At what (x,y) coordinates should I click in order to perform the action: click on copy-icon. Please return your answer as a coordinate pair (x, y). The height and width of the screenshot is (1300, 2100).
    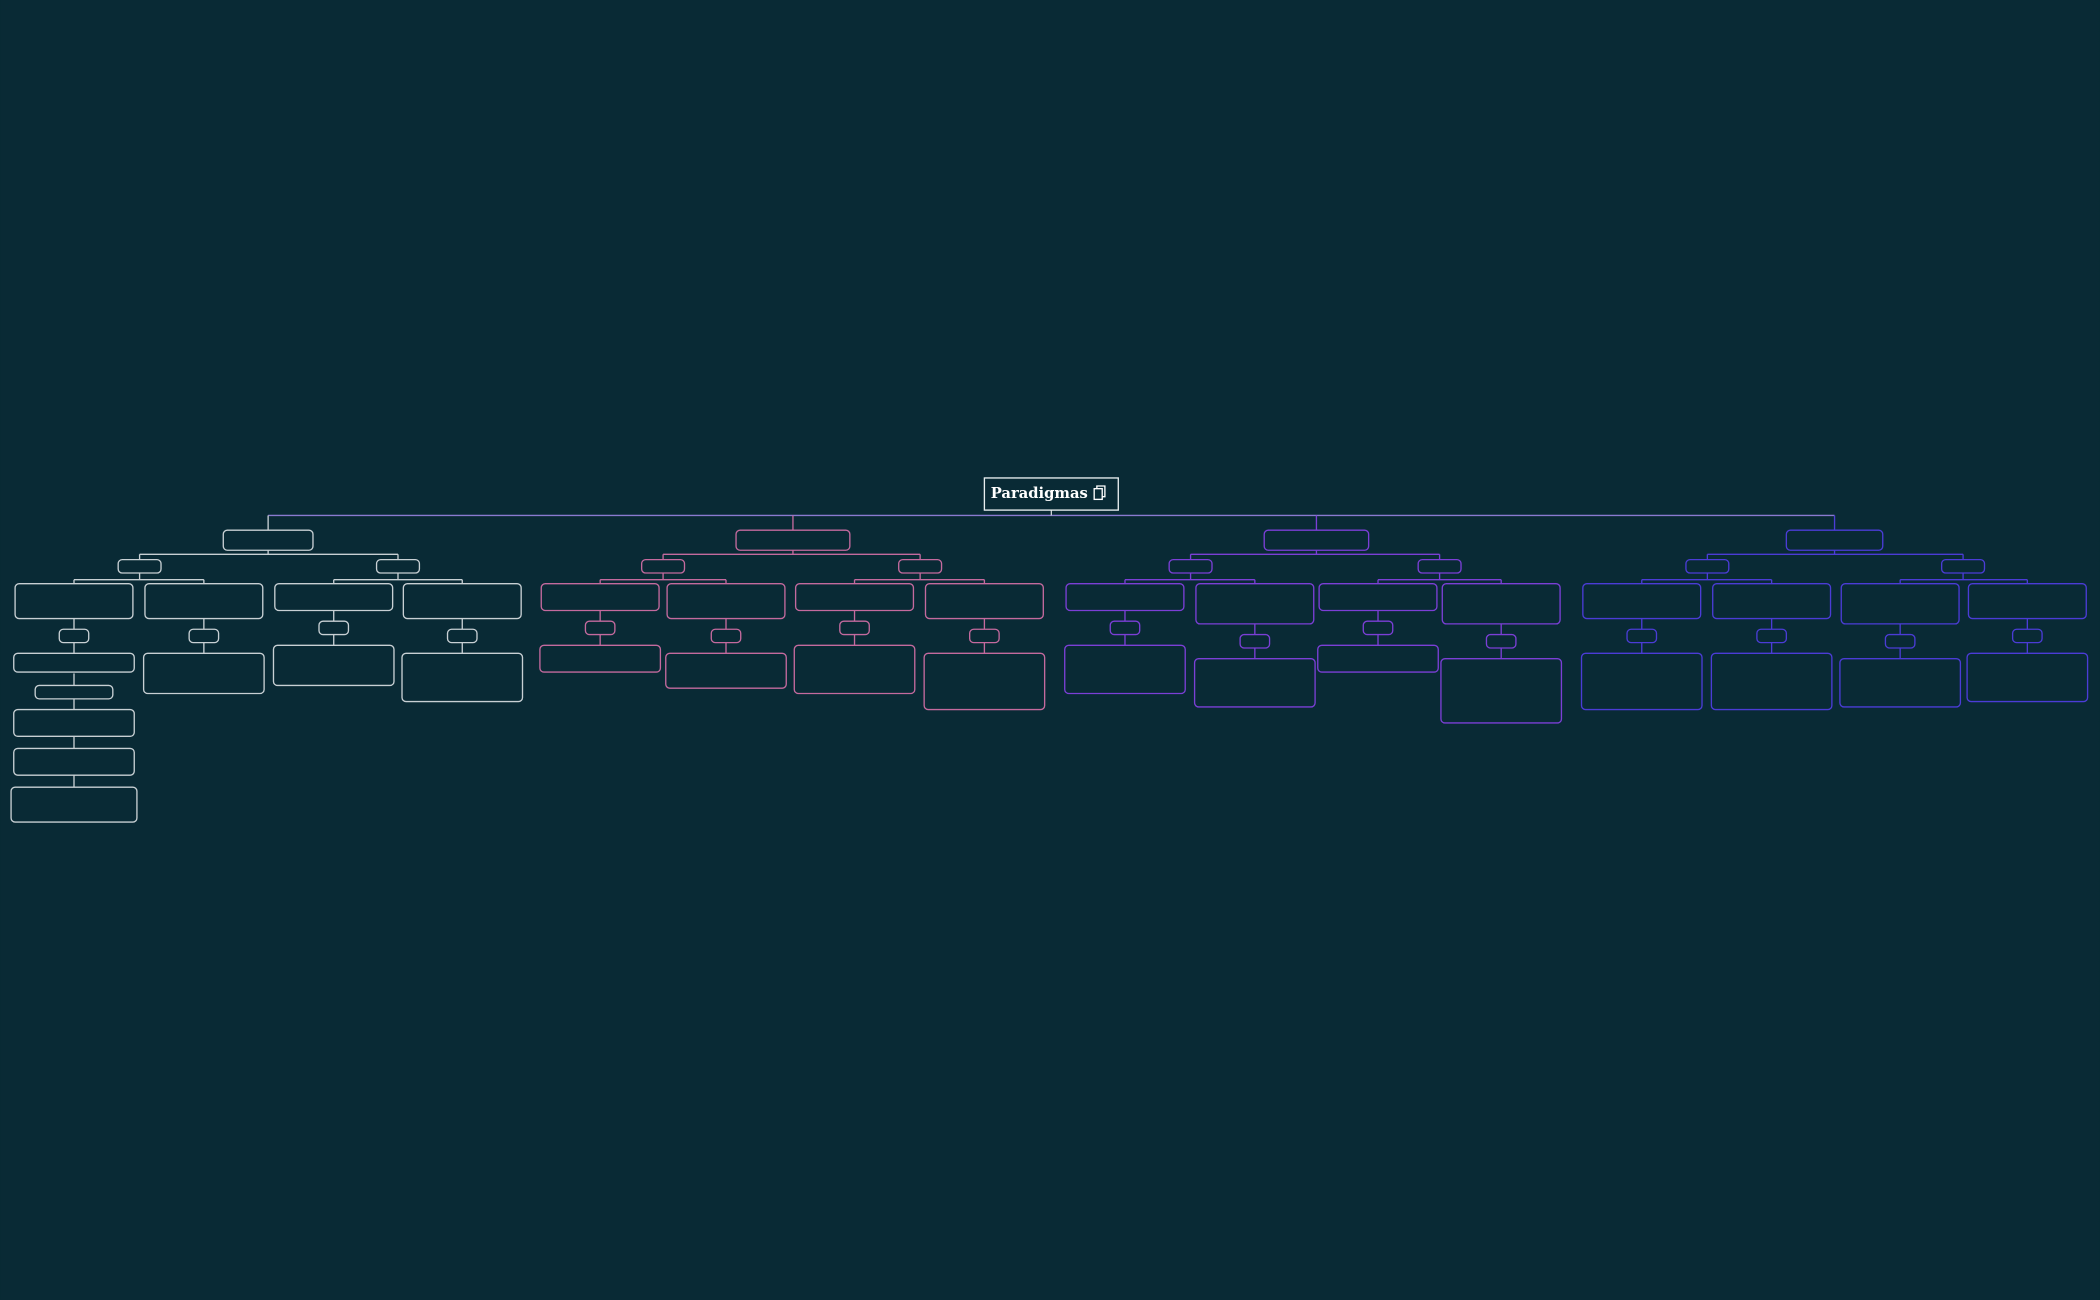
    Looking at the image, I should click on (1099, 493).